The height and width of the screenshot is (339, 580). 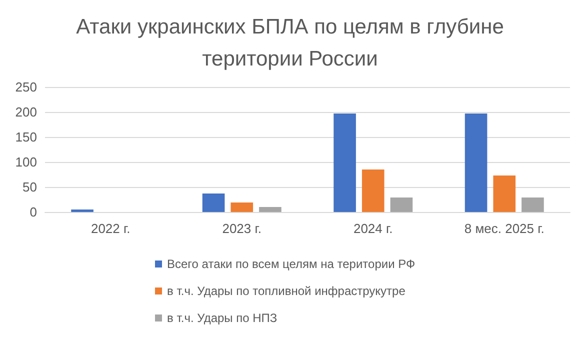 I want to click on y-tick-label: 0, so click(x=33, y=212).